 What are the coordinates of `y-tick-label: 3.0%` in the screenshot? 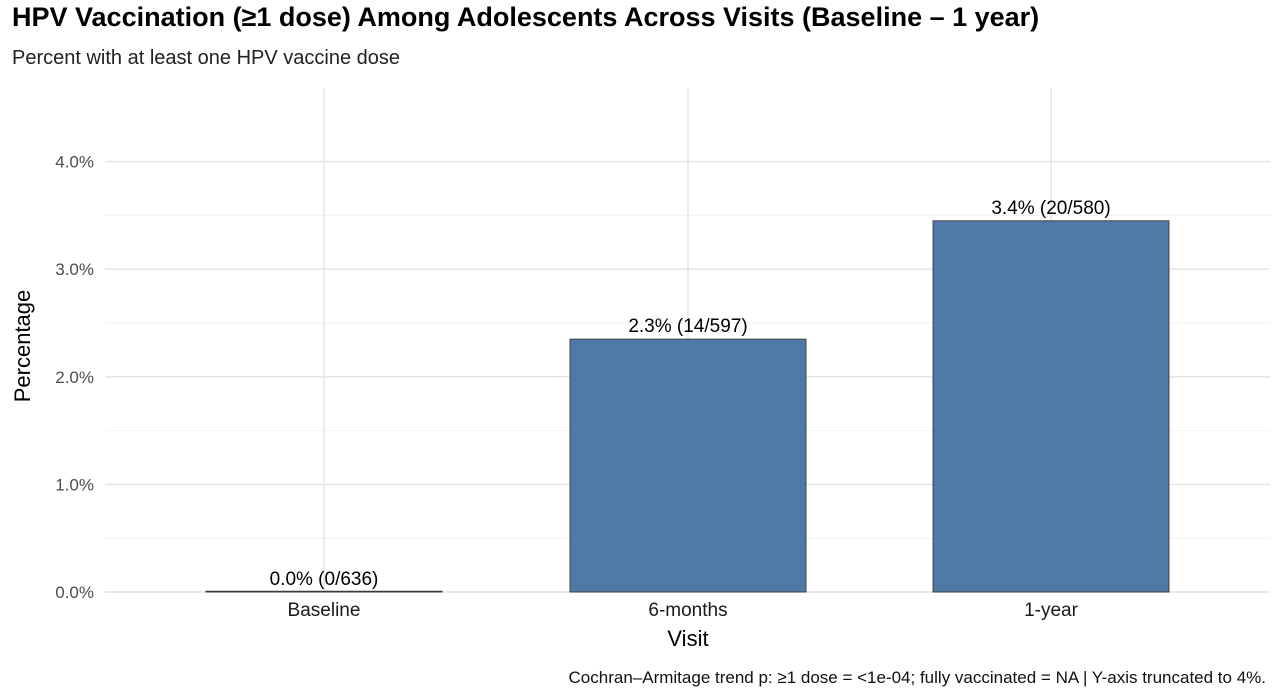 It's located at (74, 269).